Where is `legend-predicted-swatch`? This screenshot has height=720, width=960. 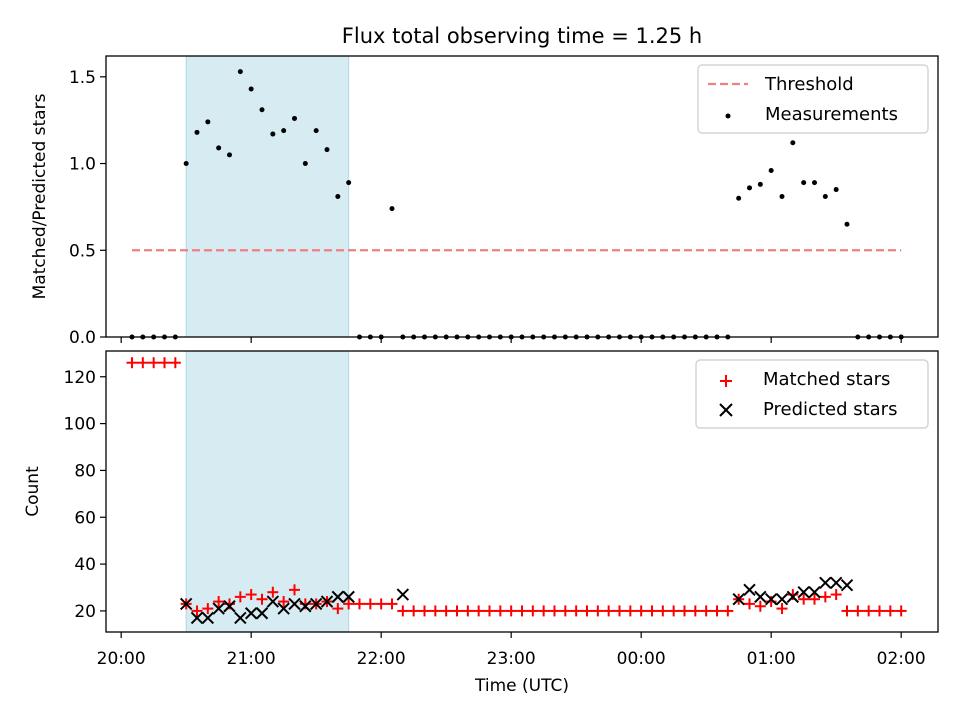
legend-predicted-swatch is located at coordinates (726, 410).